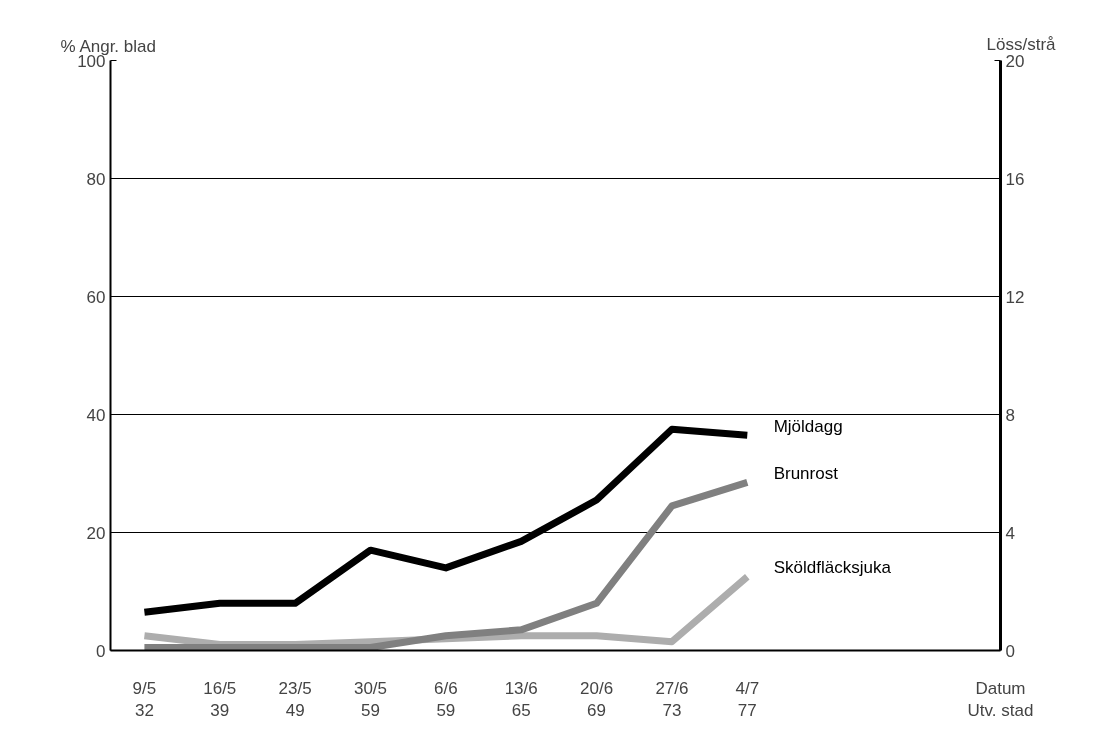 This screenshot has height=747, width=1118. What do you see at coordinates (1010, 533) in the screenshot?
I see `text: 4` at bounding box center [1010, 533].